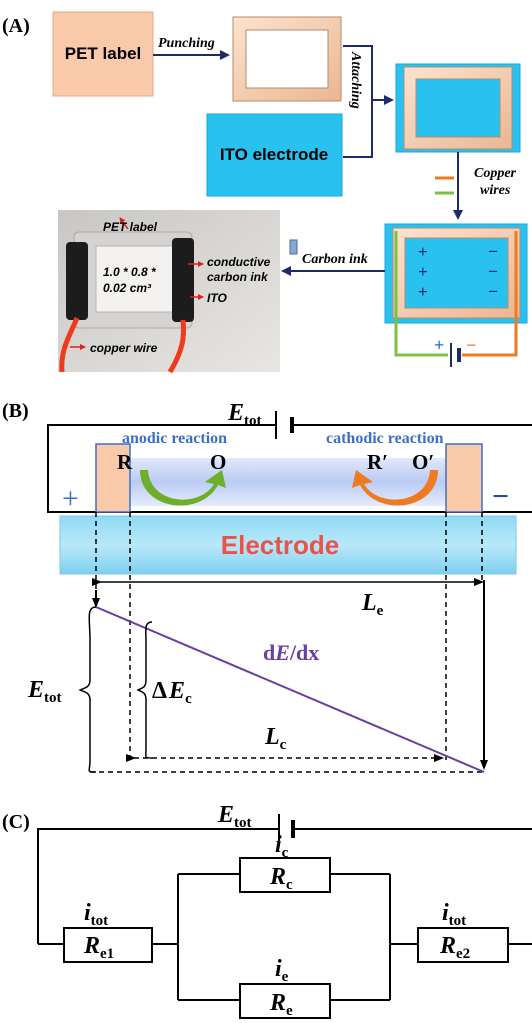 This screenshot has width=532, height=1023. I want to click on species-o: O, so click(218, 462).